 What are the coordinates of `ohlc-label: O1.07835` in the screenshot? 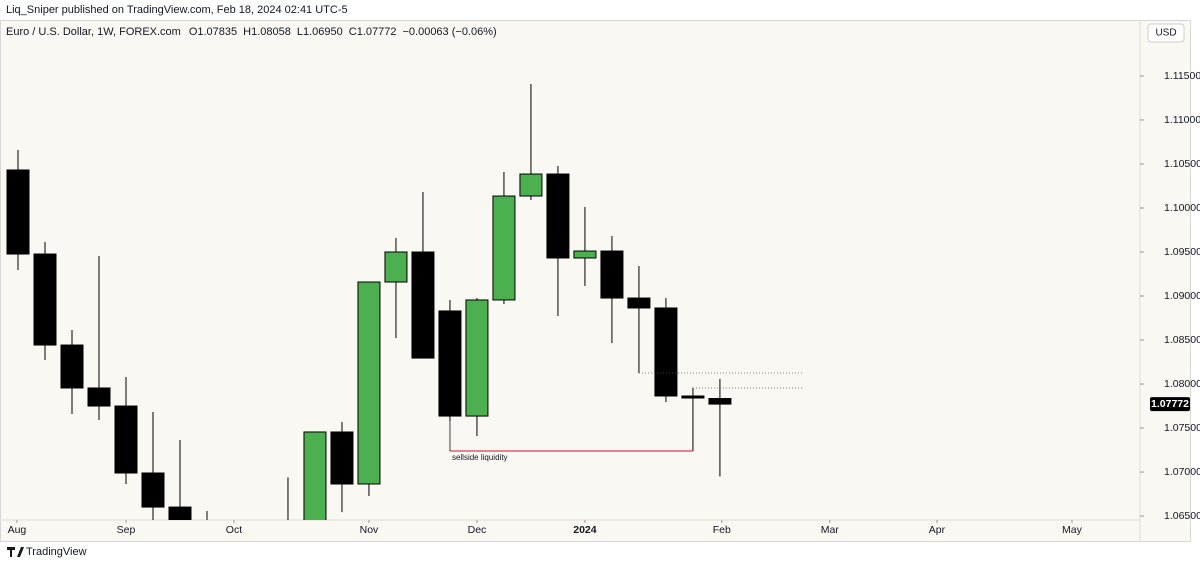 It's located at (213, 32).